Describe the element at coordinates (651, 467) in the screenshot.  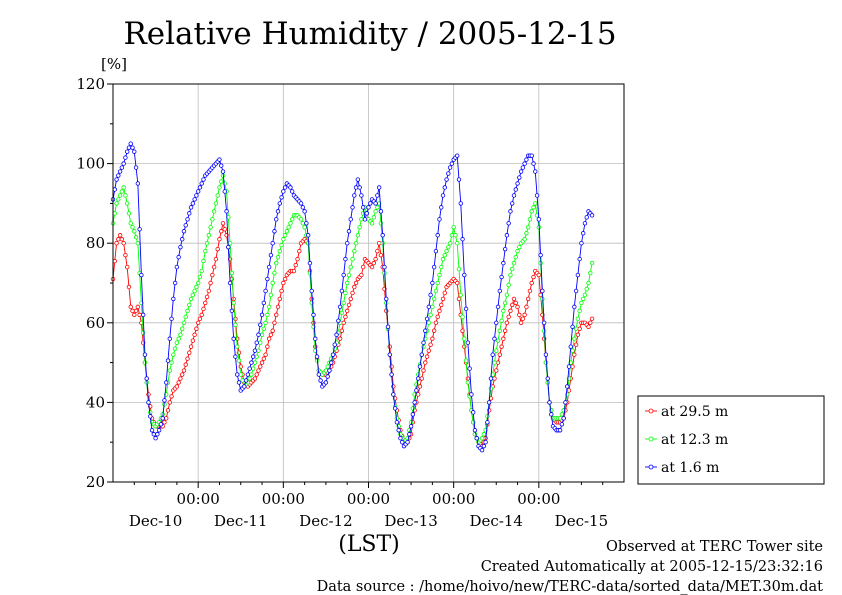
I see `legend-swatch-marker` at that location.